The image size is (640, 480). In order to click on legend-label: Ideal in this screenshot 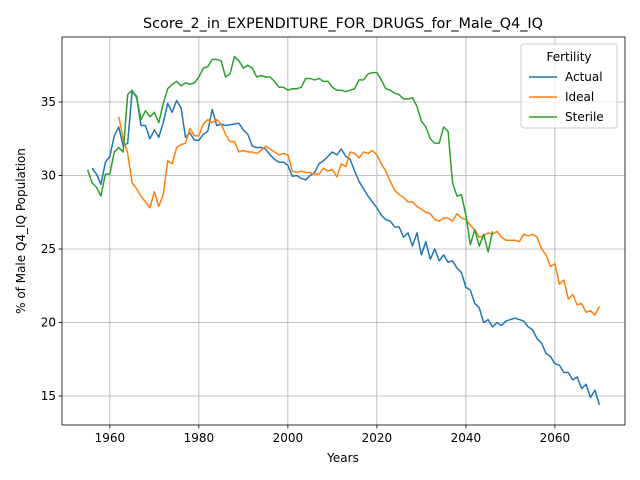, I will do `click(579, 97)`.